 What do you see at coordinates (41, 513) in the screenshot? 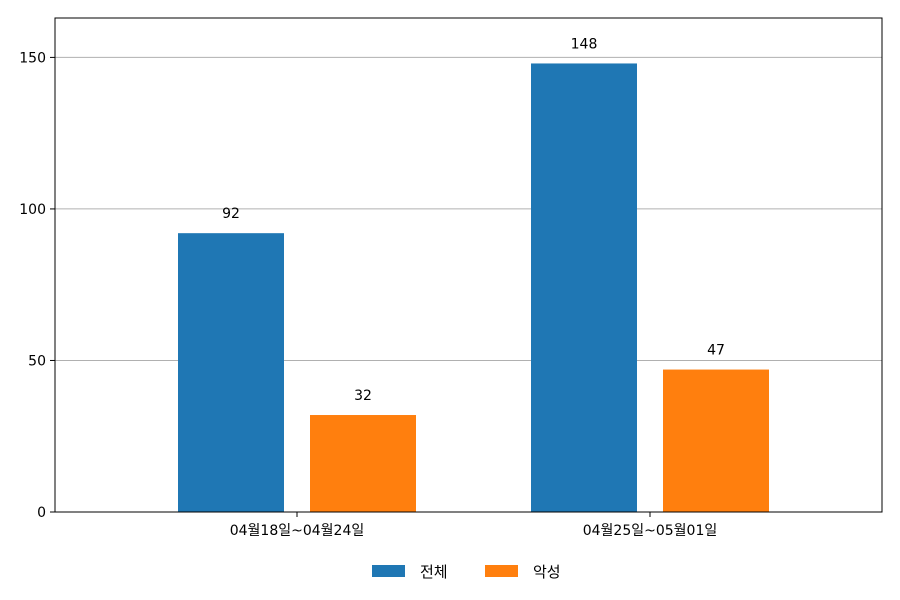
I see `y-tick-label: 0` at bounding box center [41, 513].